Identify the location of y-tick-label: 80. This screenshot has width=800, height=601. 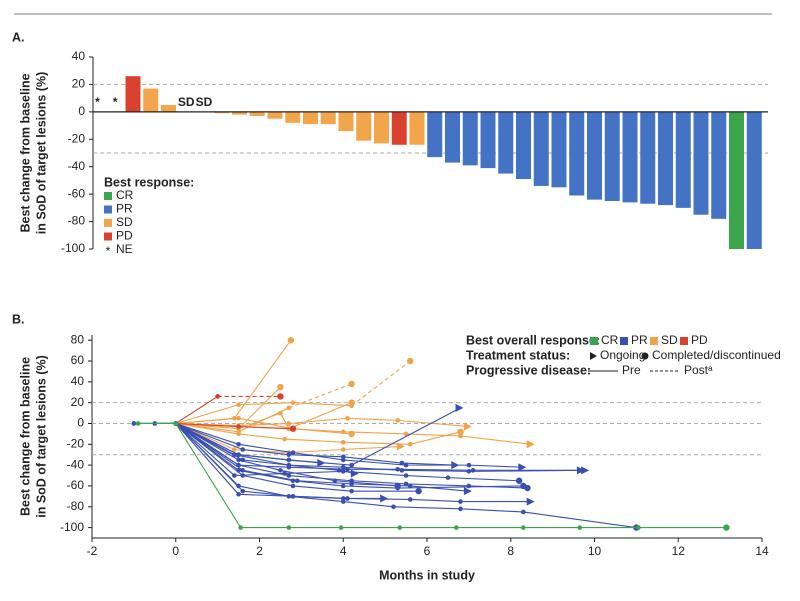
(78, 339).